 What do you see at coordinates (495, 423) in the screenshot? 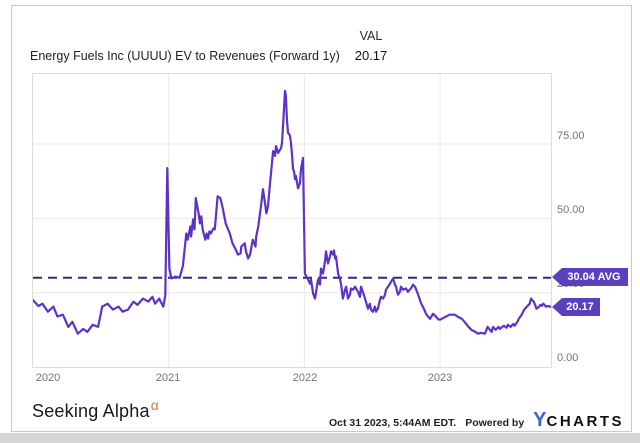
I see `powered-by-label: Powered by` at bounding box center [495, 423].